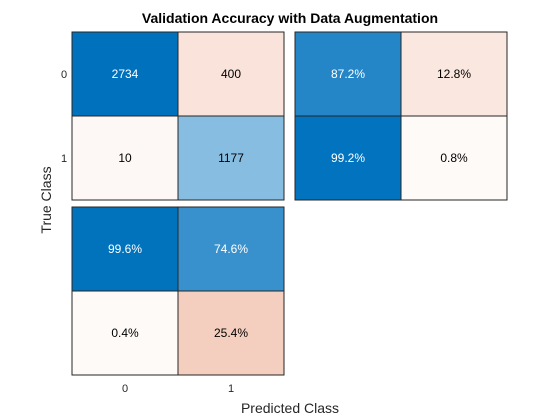 Image resolution: width=560 pixels, height=420 pixels. Describe the element at coordinates (125, 249) in the screenshot. I see `col-summary-cell-label-0-0: 99.6%` at that location.